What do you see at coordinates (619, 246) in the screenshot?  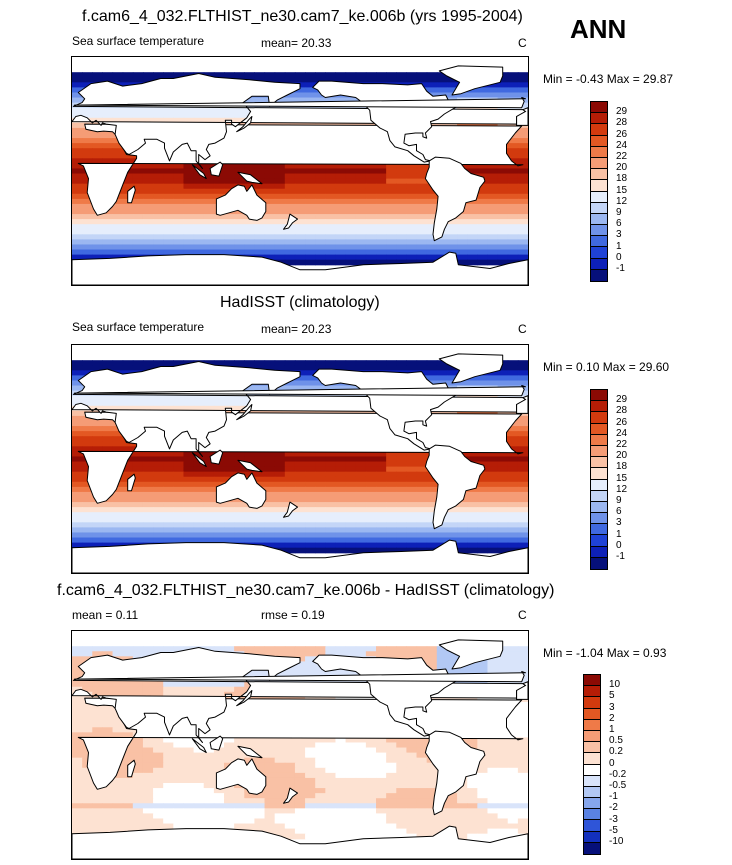 I see `colorbar-tick-label: 1` at bounding box center [619, 246].